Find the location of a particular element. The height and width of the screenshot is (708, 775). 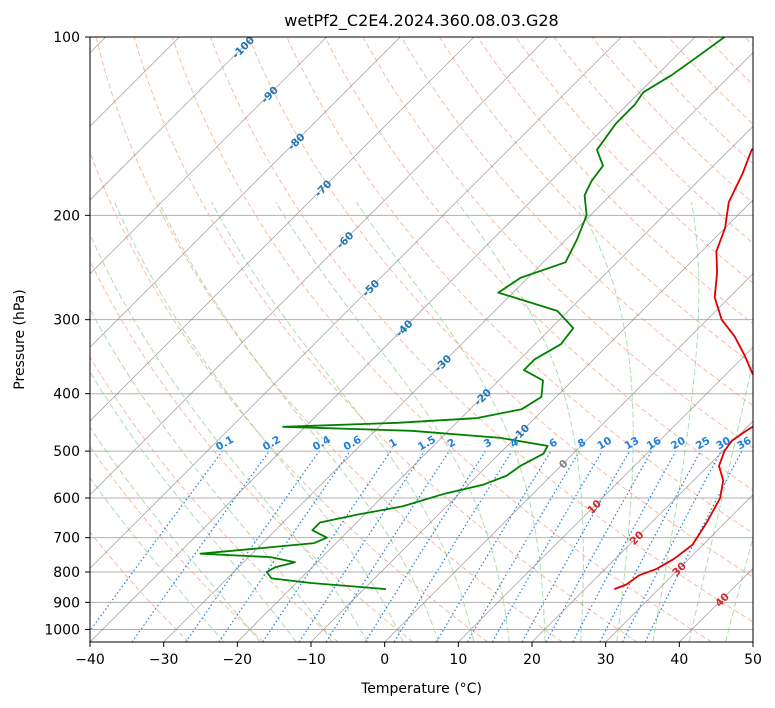

isotherm-label: 30 is located at coordinates (679, 569).